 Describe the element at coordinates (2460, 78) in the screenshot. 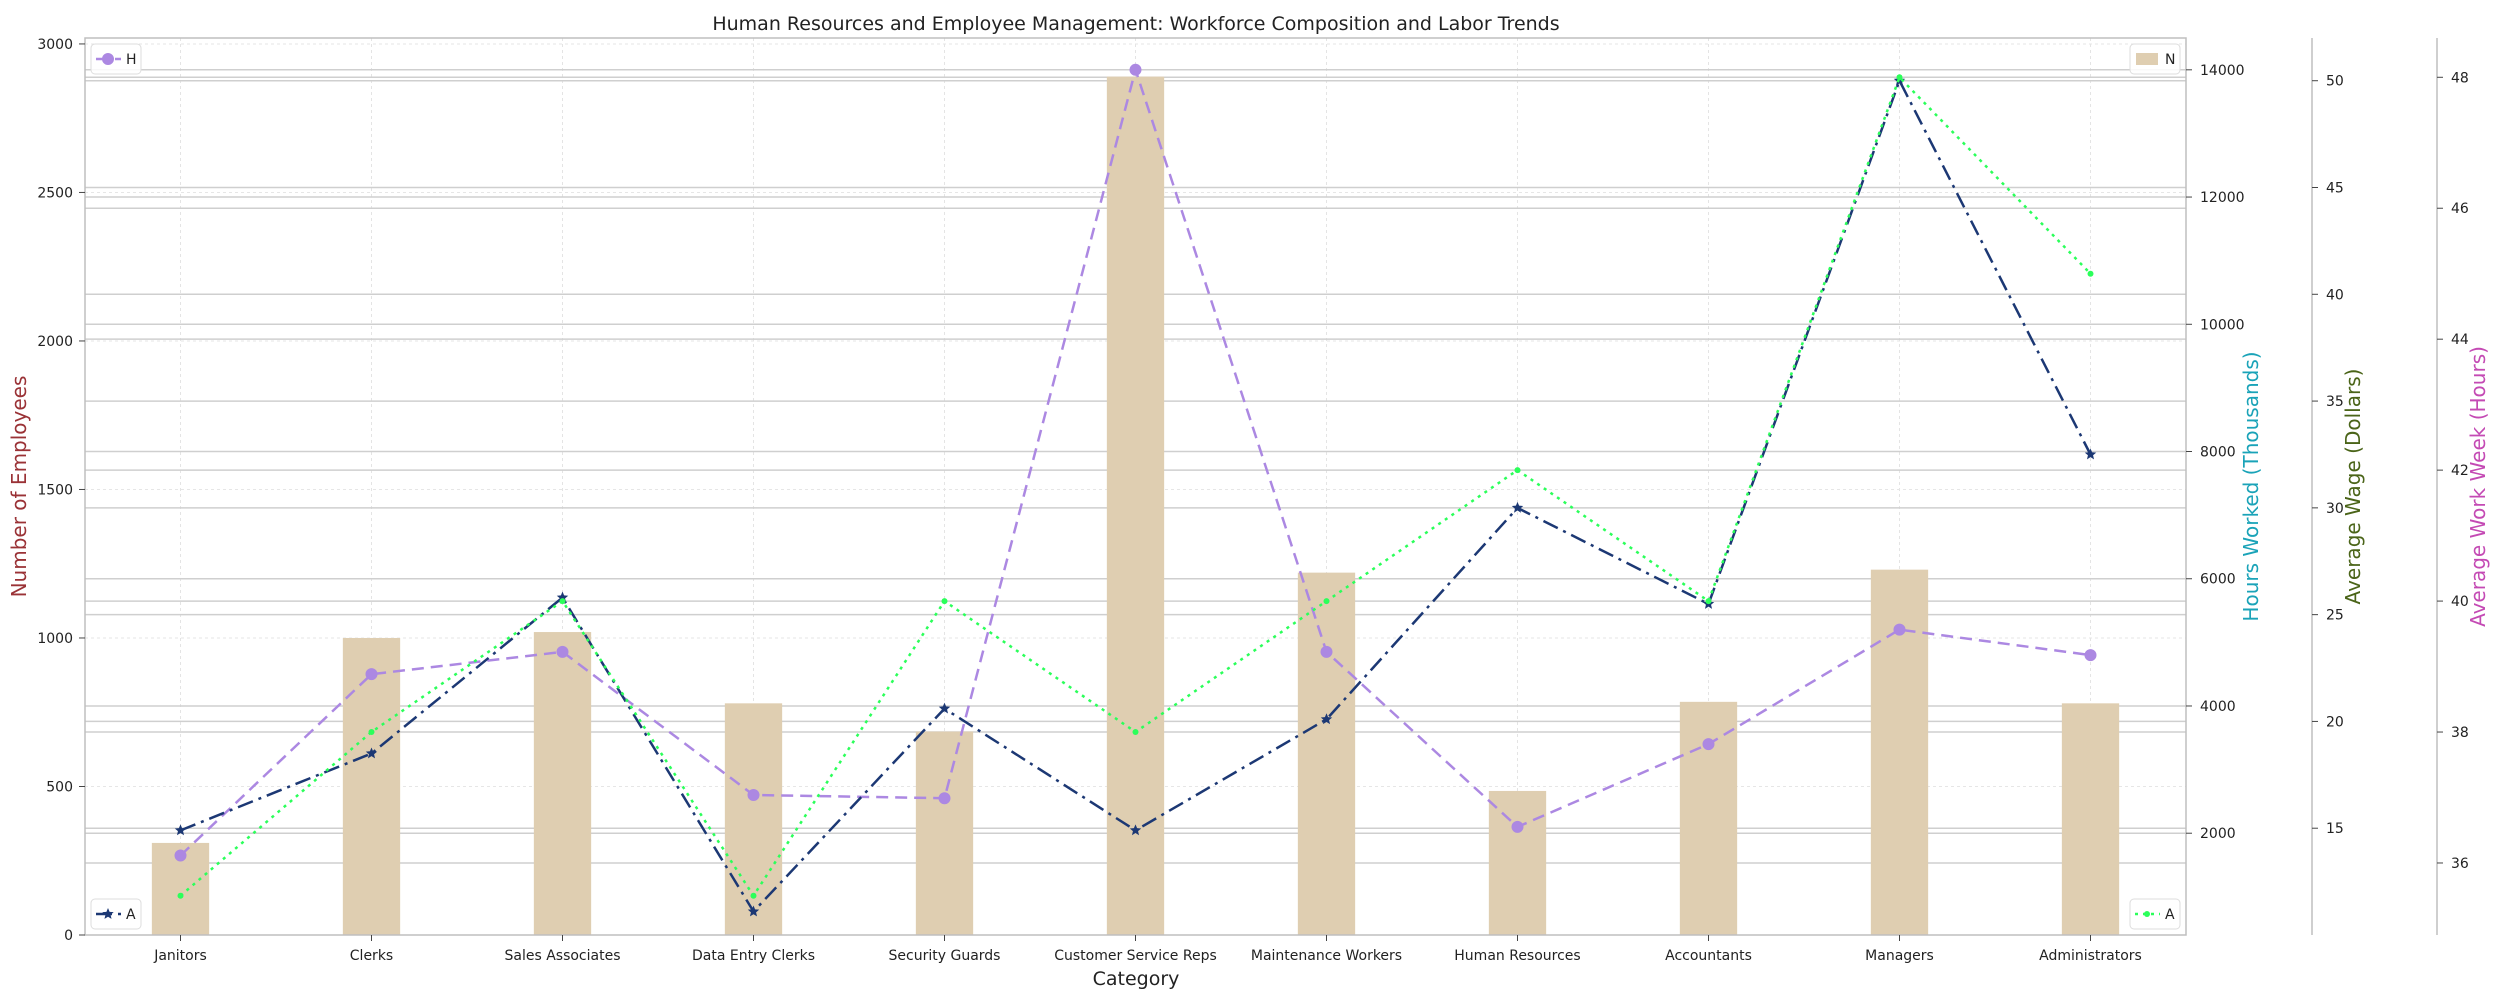

I see `y-tick-label: 48` at that location.